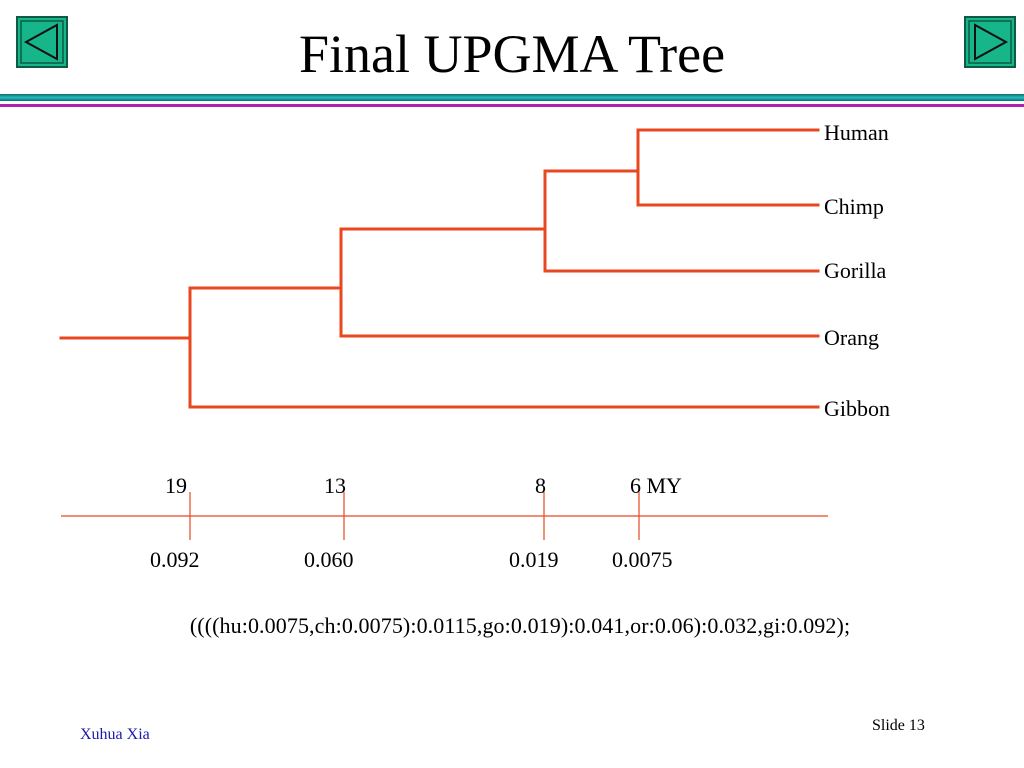  What do you see at coordinates (115, 734) in the screenshot?
I see `footer-author: Xuhua Xia` at bounding box center [115, 734].